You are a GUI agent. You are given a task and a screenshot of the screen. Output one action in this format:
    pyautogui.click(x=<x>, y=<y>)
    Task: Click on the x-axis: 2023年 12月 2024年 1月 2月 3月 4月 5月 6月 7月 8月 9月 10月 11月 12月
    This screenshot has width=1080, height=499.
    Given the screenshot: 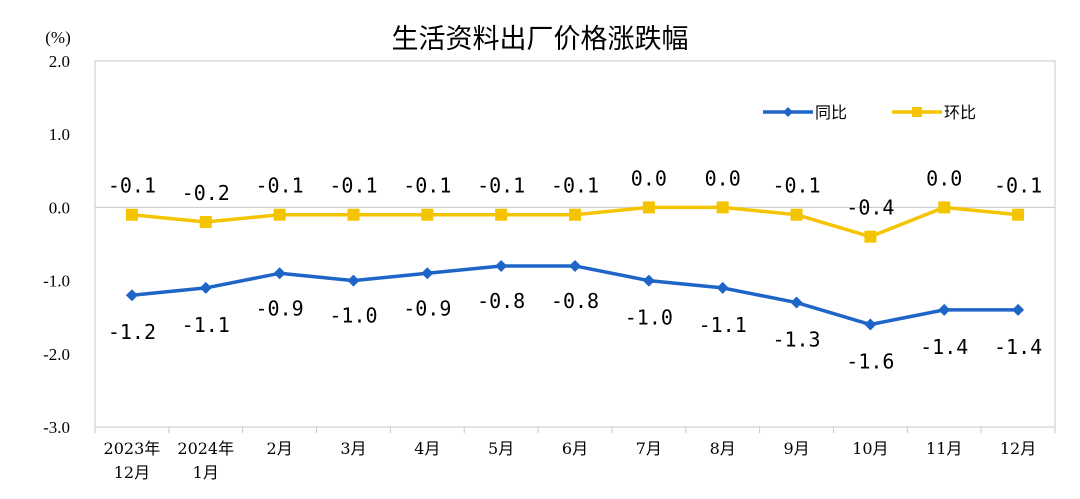 What is the action you would take?
    pyautogui.click(x=575, y=454)
    